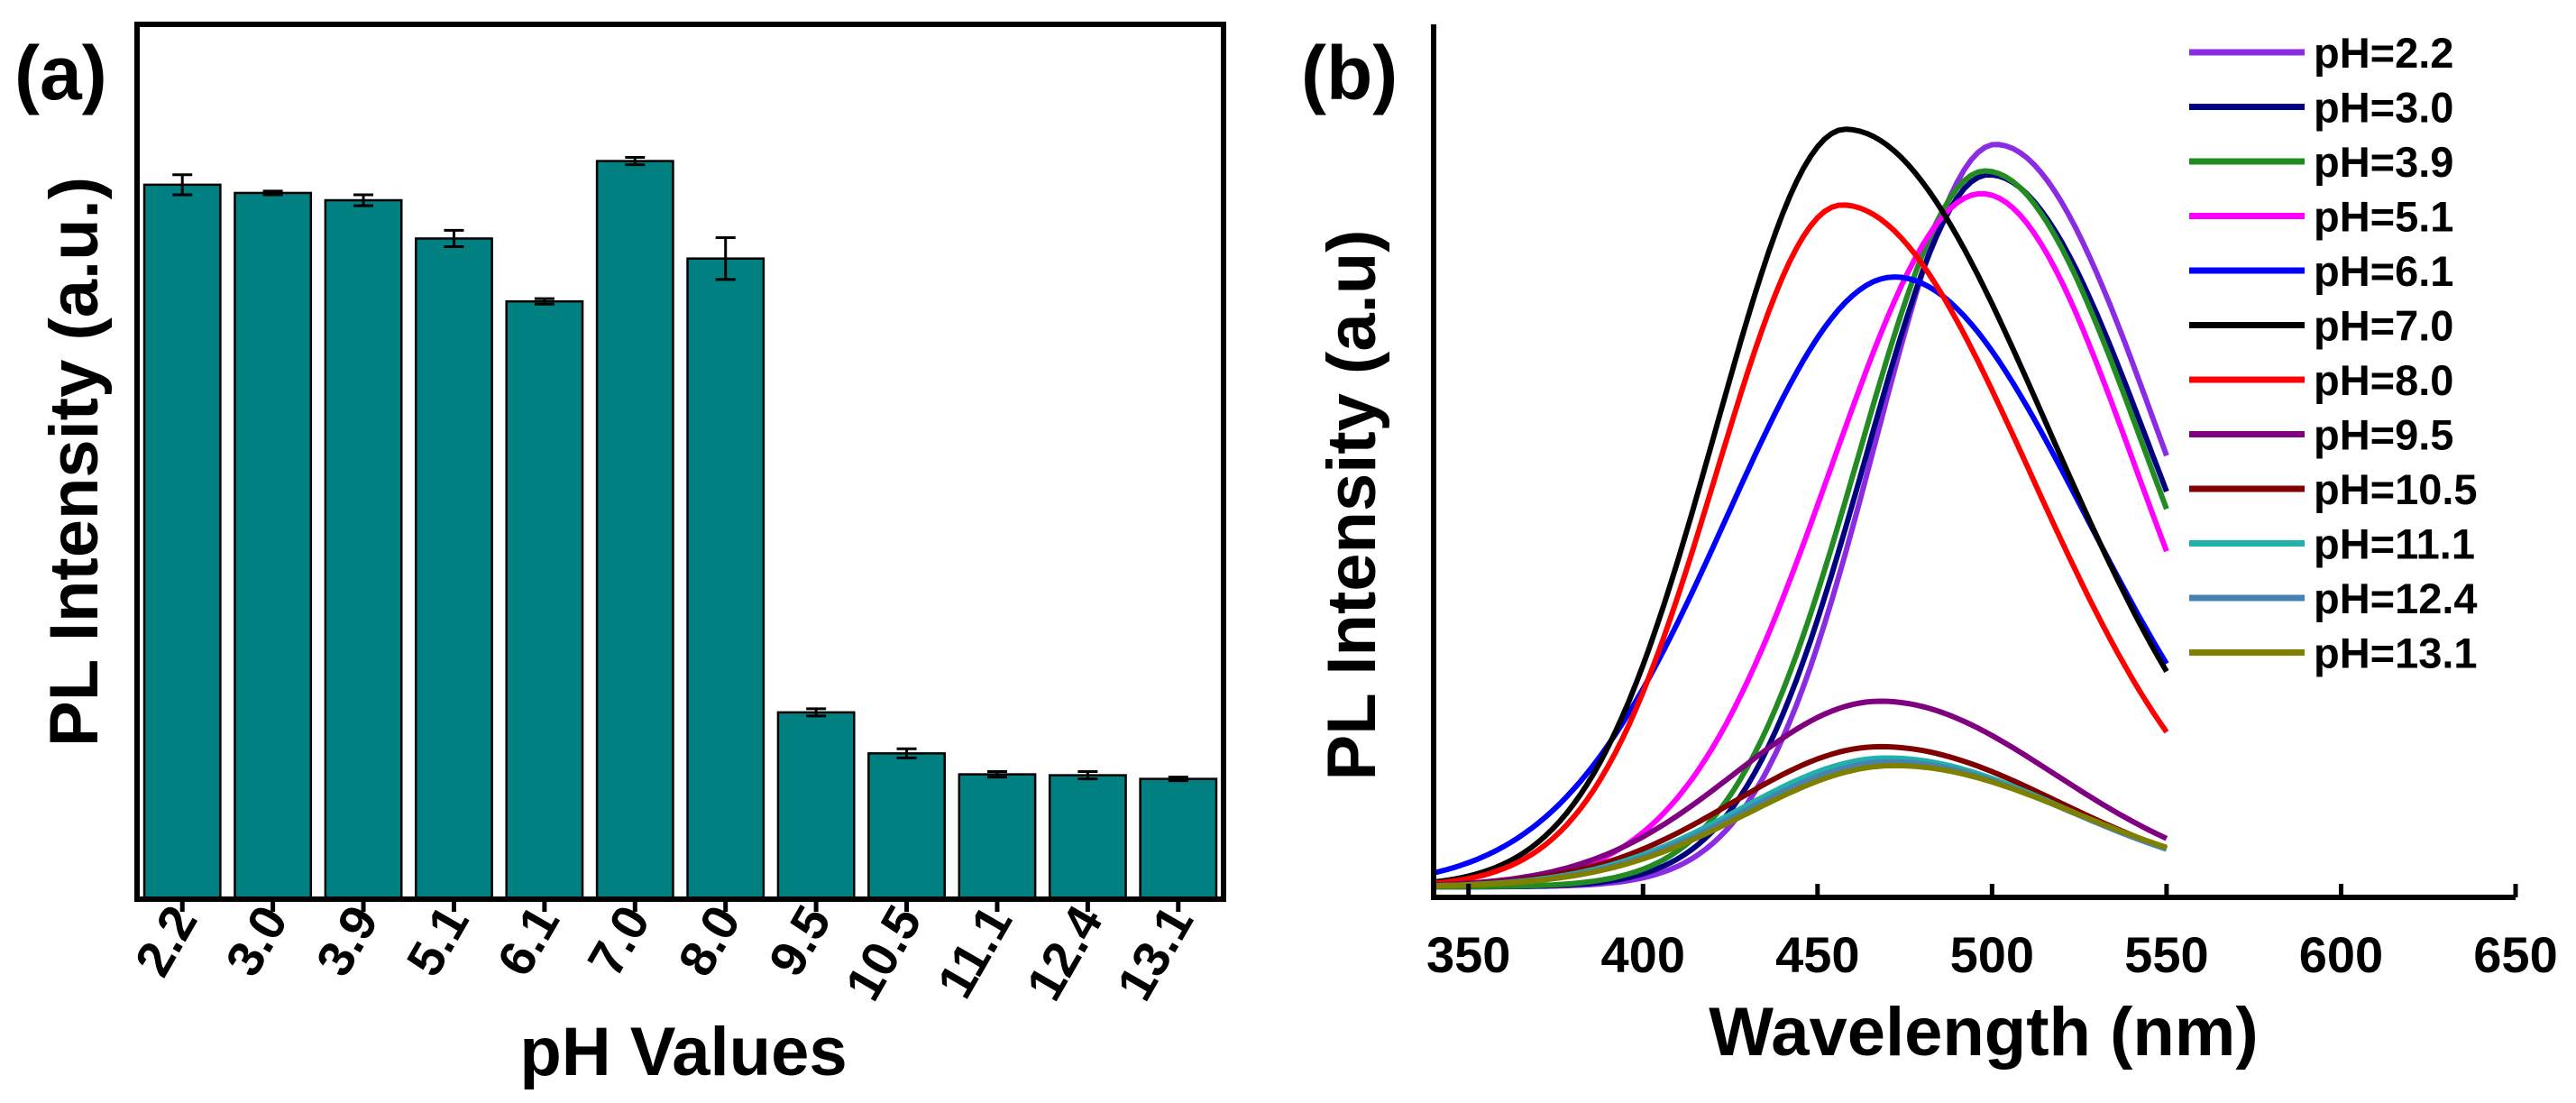 This screenshot has height=1103, width=2576. What do you see at coordinates (2394, 544) in the screenshot?
I see `legend-label: pH=11.1` at bounding box center [2394, 544].